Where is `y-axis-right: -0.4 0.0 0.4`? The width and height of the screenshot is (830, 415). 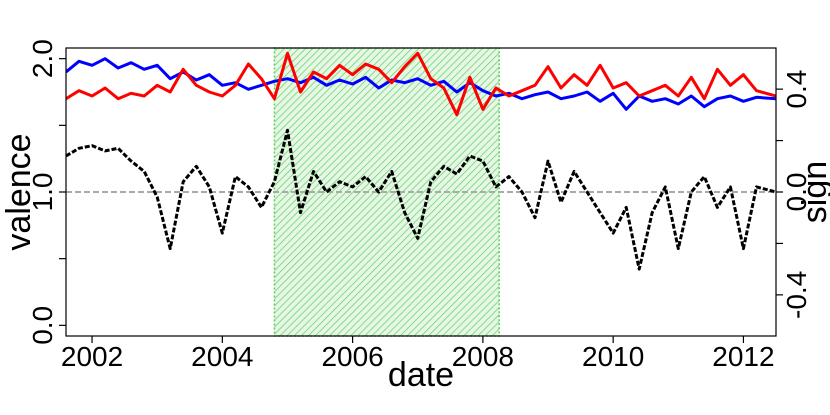 y-axis-right: -0.4 0.0 0.4 is located at coordinates (794, 194).